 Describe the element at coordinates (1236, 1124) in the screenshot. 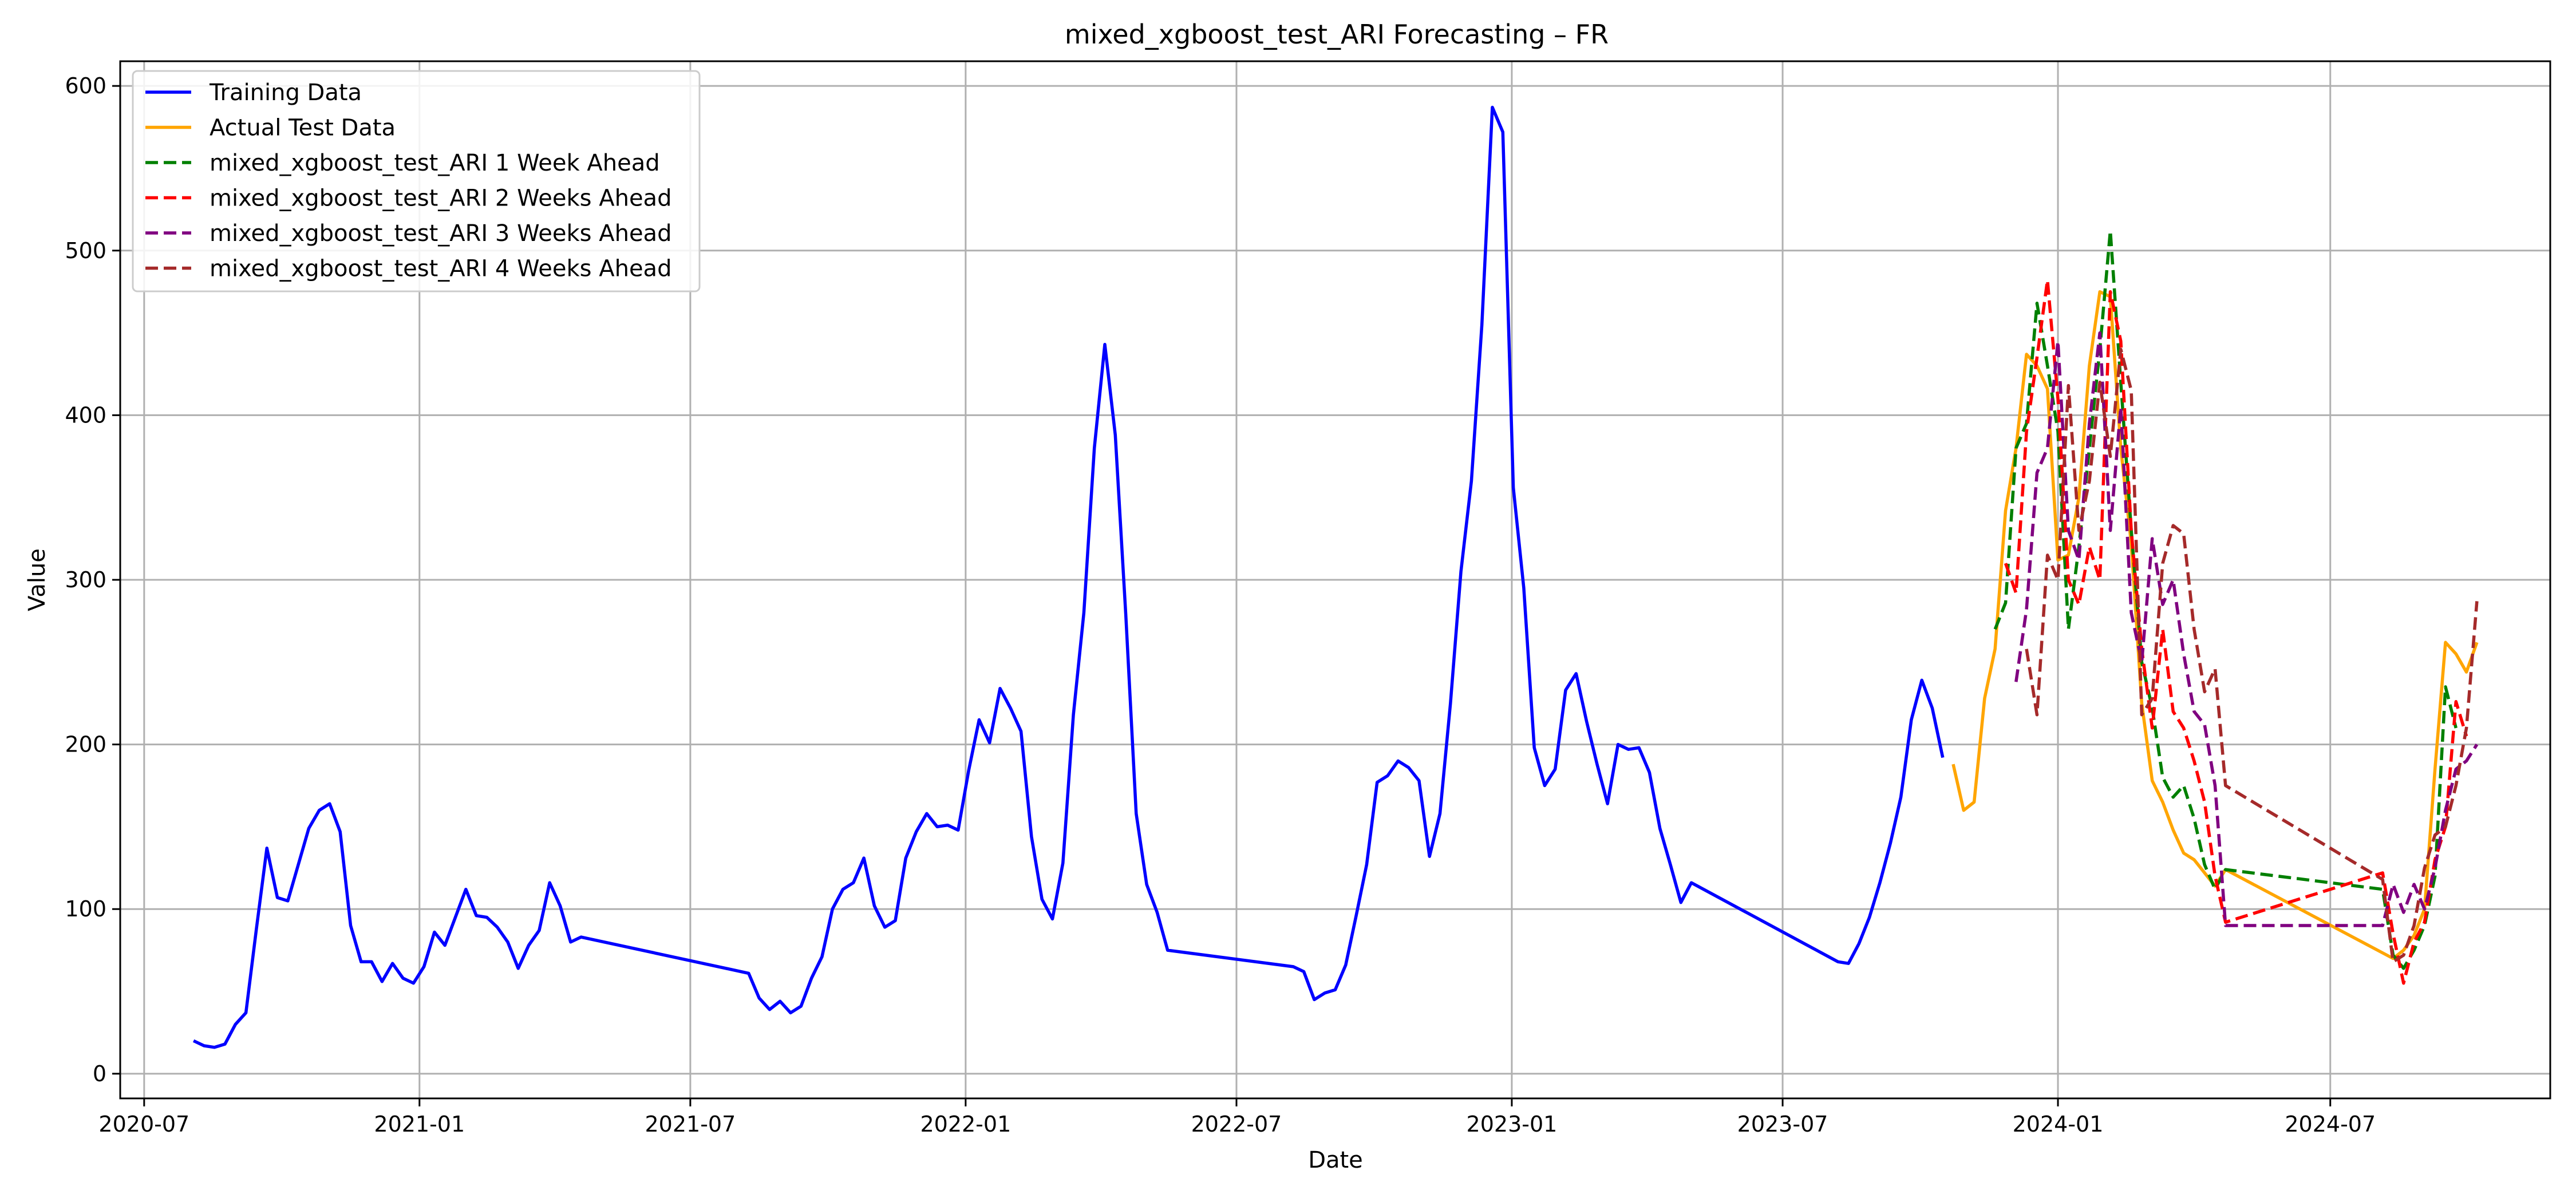

I see `x-tick-label: 2022-07` at that location.